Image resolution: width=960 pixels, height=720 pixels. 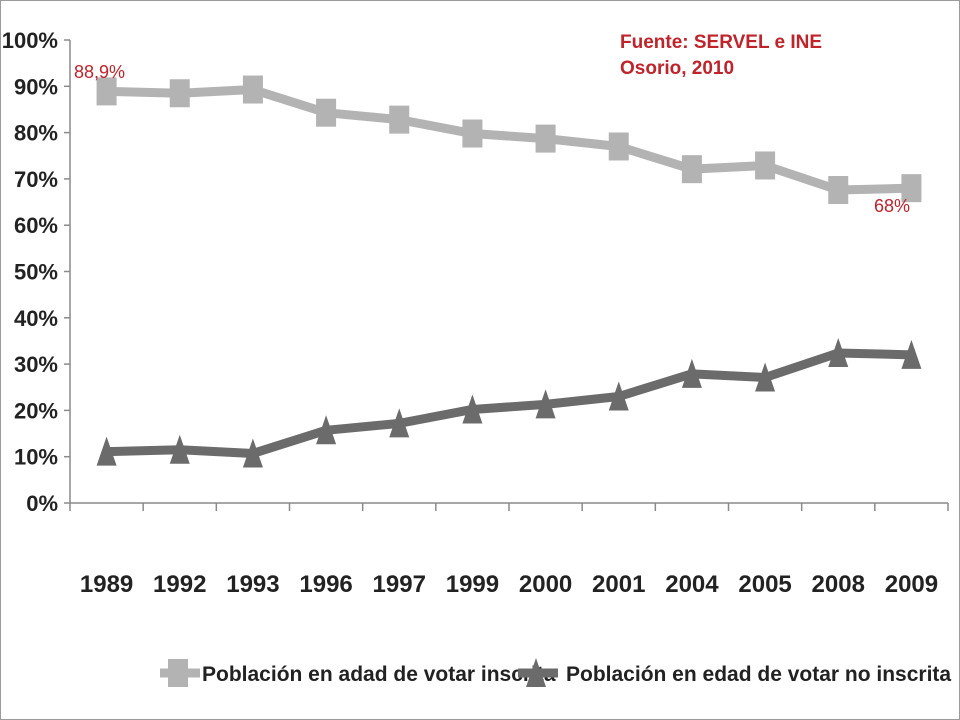 What do you see at coordinates (42, 503) in the screenshot?
I see `y-tick-label: 0%` at bounding box center [42, 503].